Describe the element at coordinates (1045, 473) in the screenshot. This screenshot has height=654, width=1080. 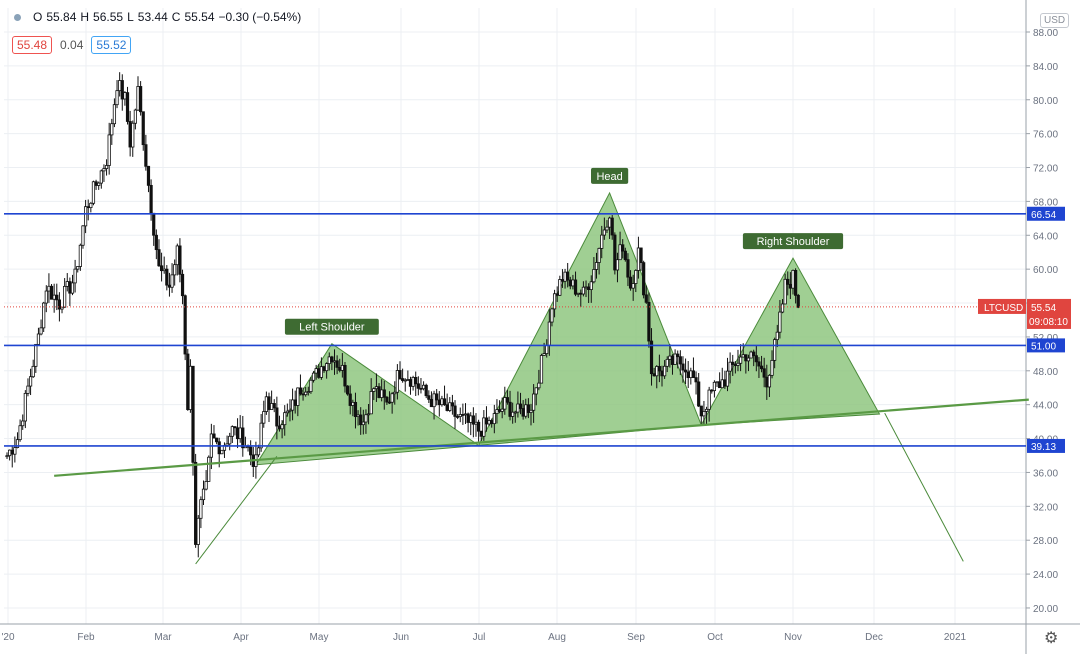
I see `price-tick-label: 36.00` at that location.